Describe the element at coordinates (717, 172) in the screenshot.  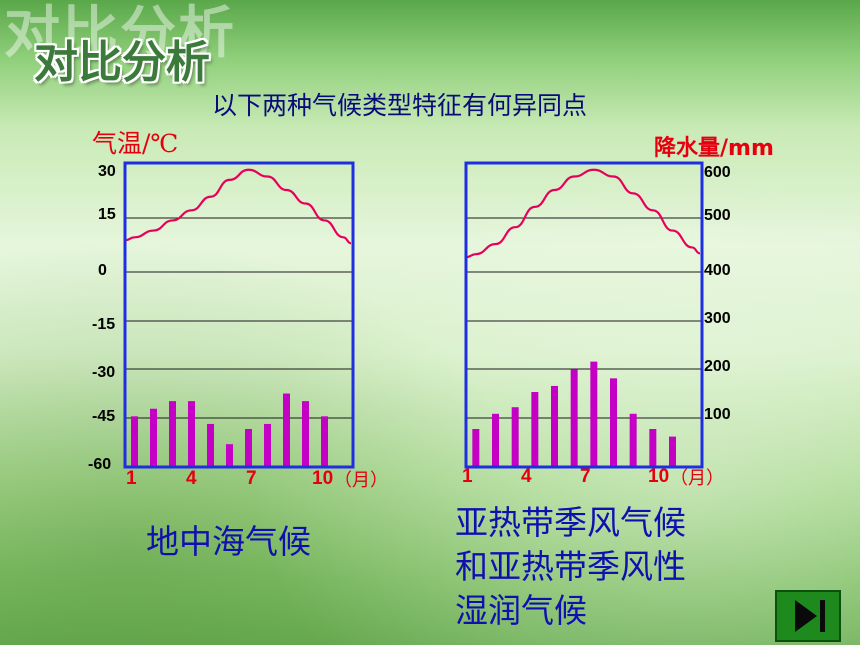
I see `precip-tick-label: 600` at that location.